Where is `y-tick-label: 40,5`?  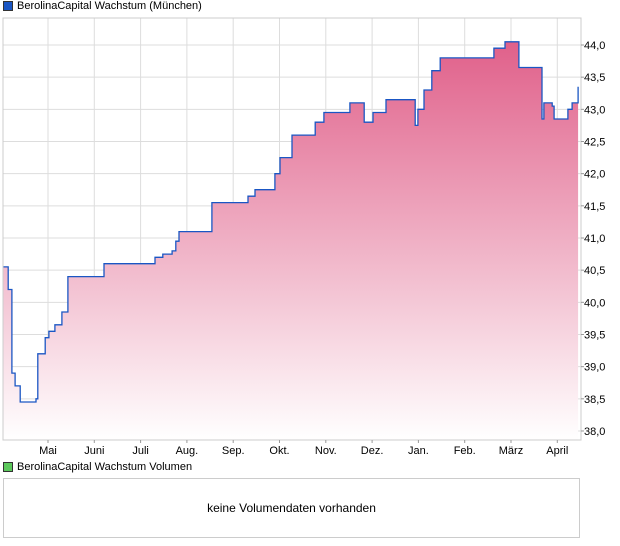
y-tick-label: 40,5 is located at coordinates (594, 271).